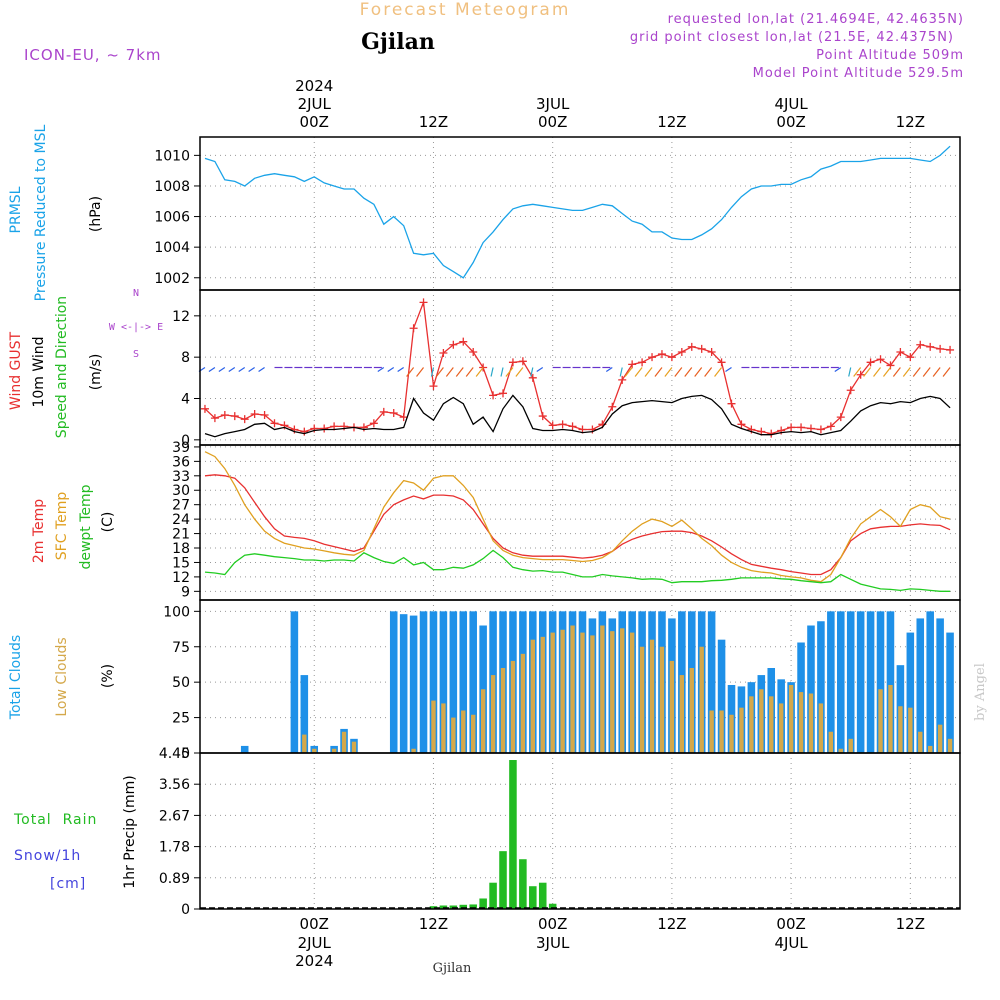 This screenshot has width=1000, height=1000. What do you see at coordinates (62, 676) in the screenshot?
I see `low-clouds-label: Low Clouds` at bounding box center [62, 676].